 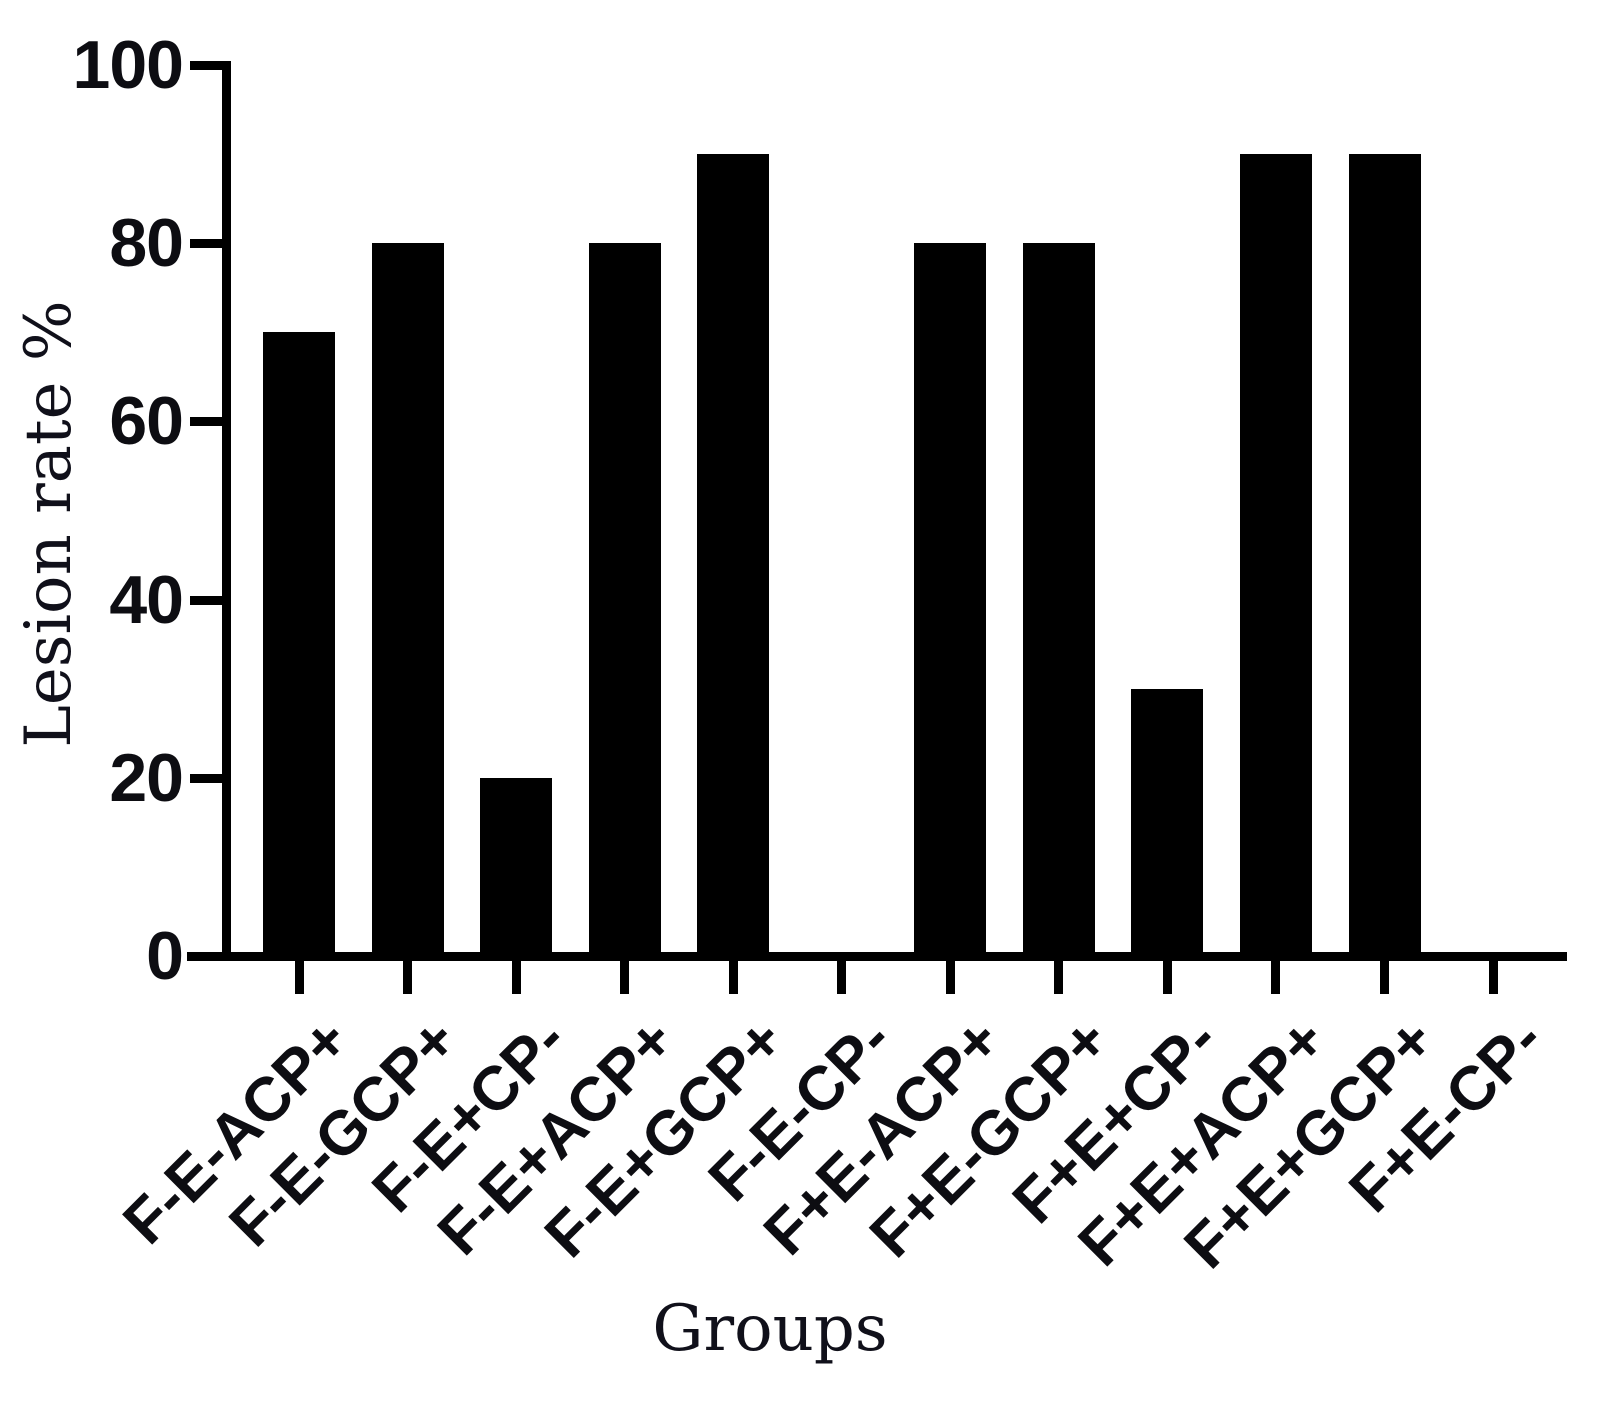 What do you see at coordinates (146, 599) in the screenshot?
I see `y-tick-label: 40` at bounding box center [146, 599].